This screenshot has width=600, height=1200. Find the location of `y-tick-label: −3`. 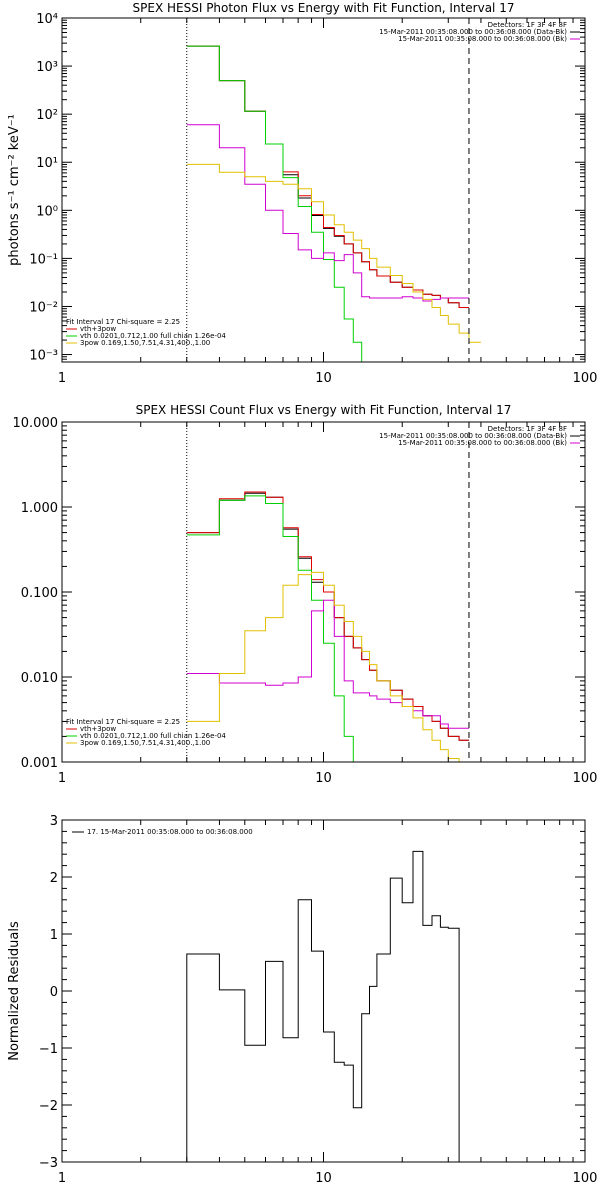

y-tick-label: −3 is located at coordinates (48, 1163).